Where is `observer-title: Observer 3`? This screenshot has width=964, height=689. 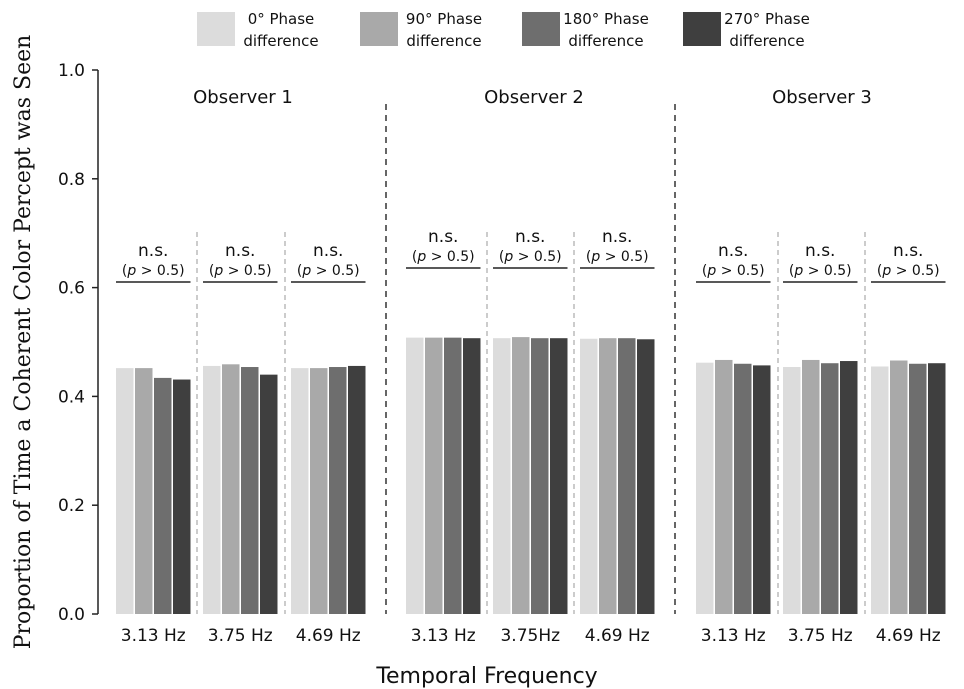 observer-title: Observer 3 is located at coordinates (822, 97).